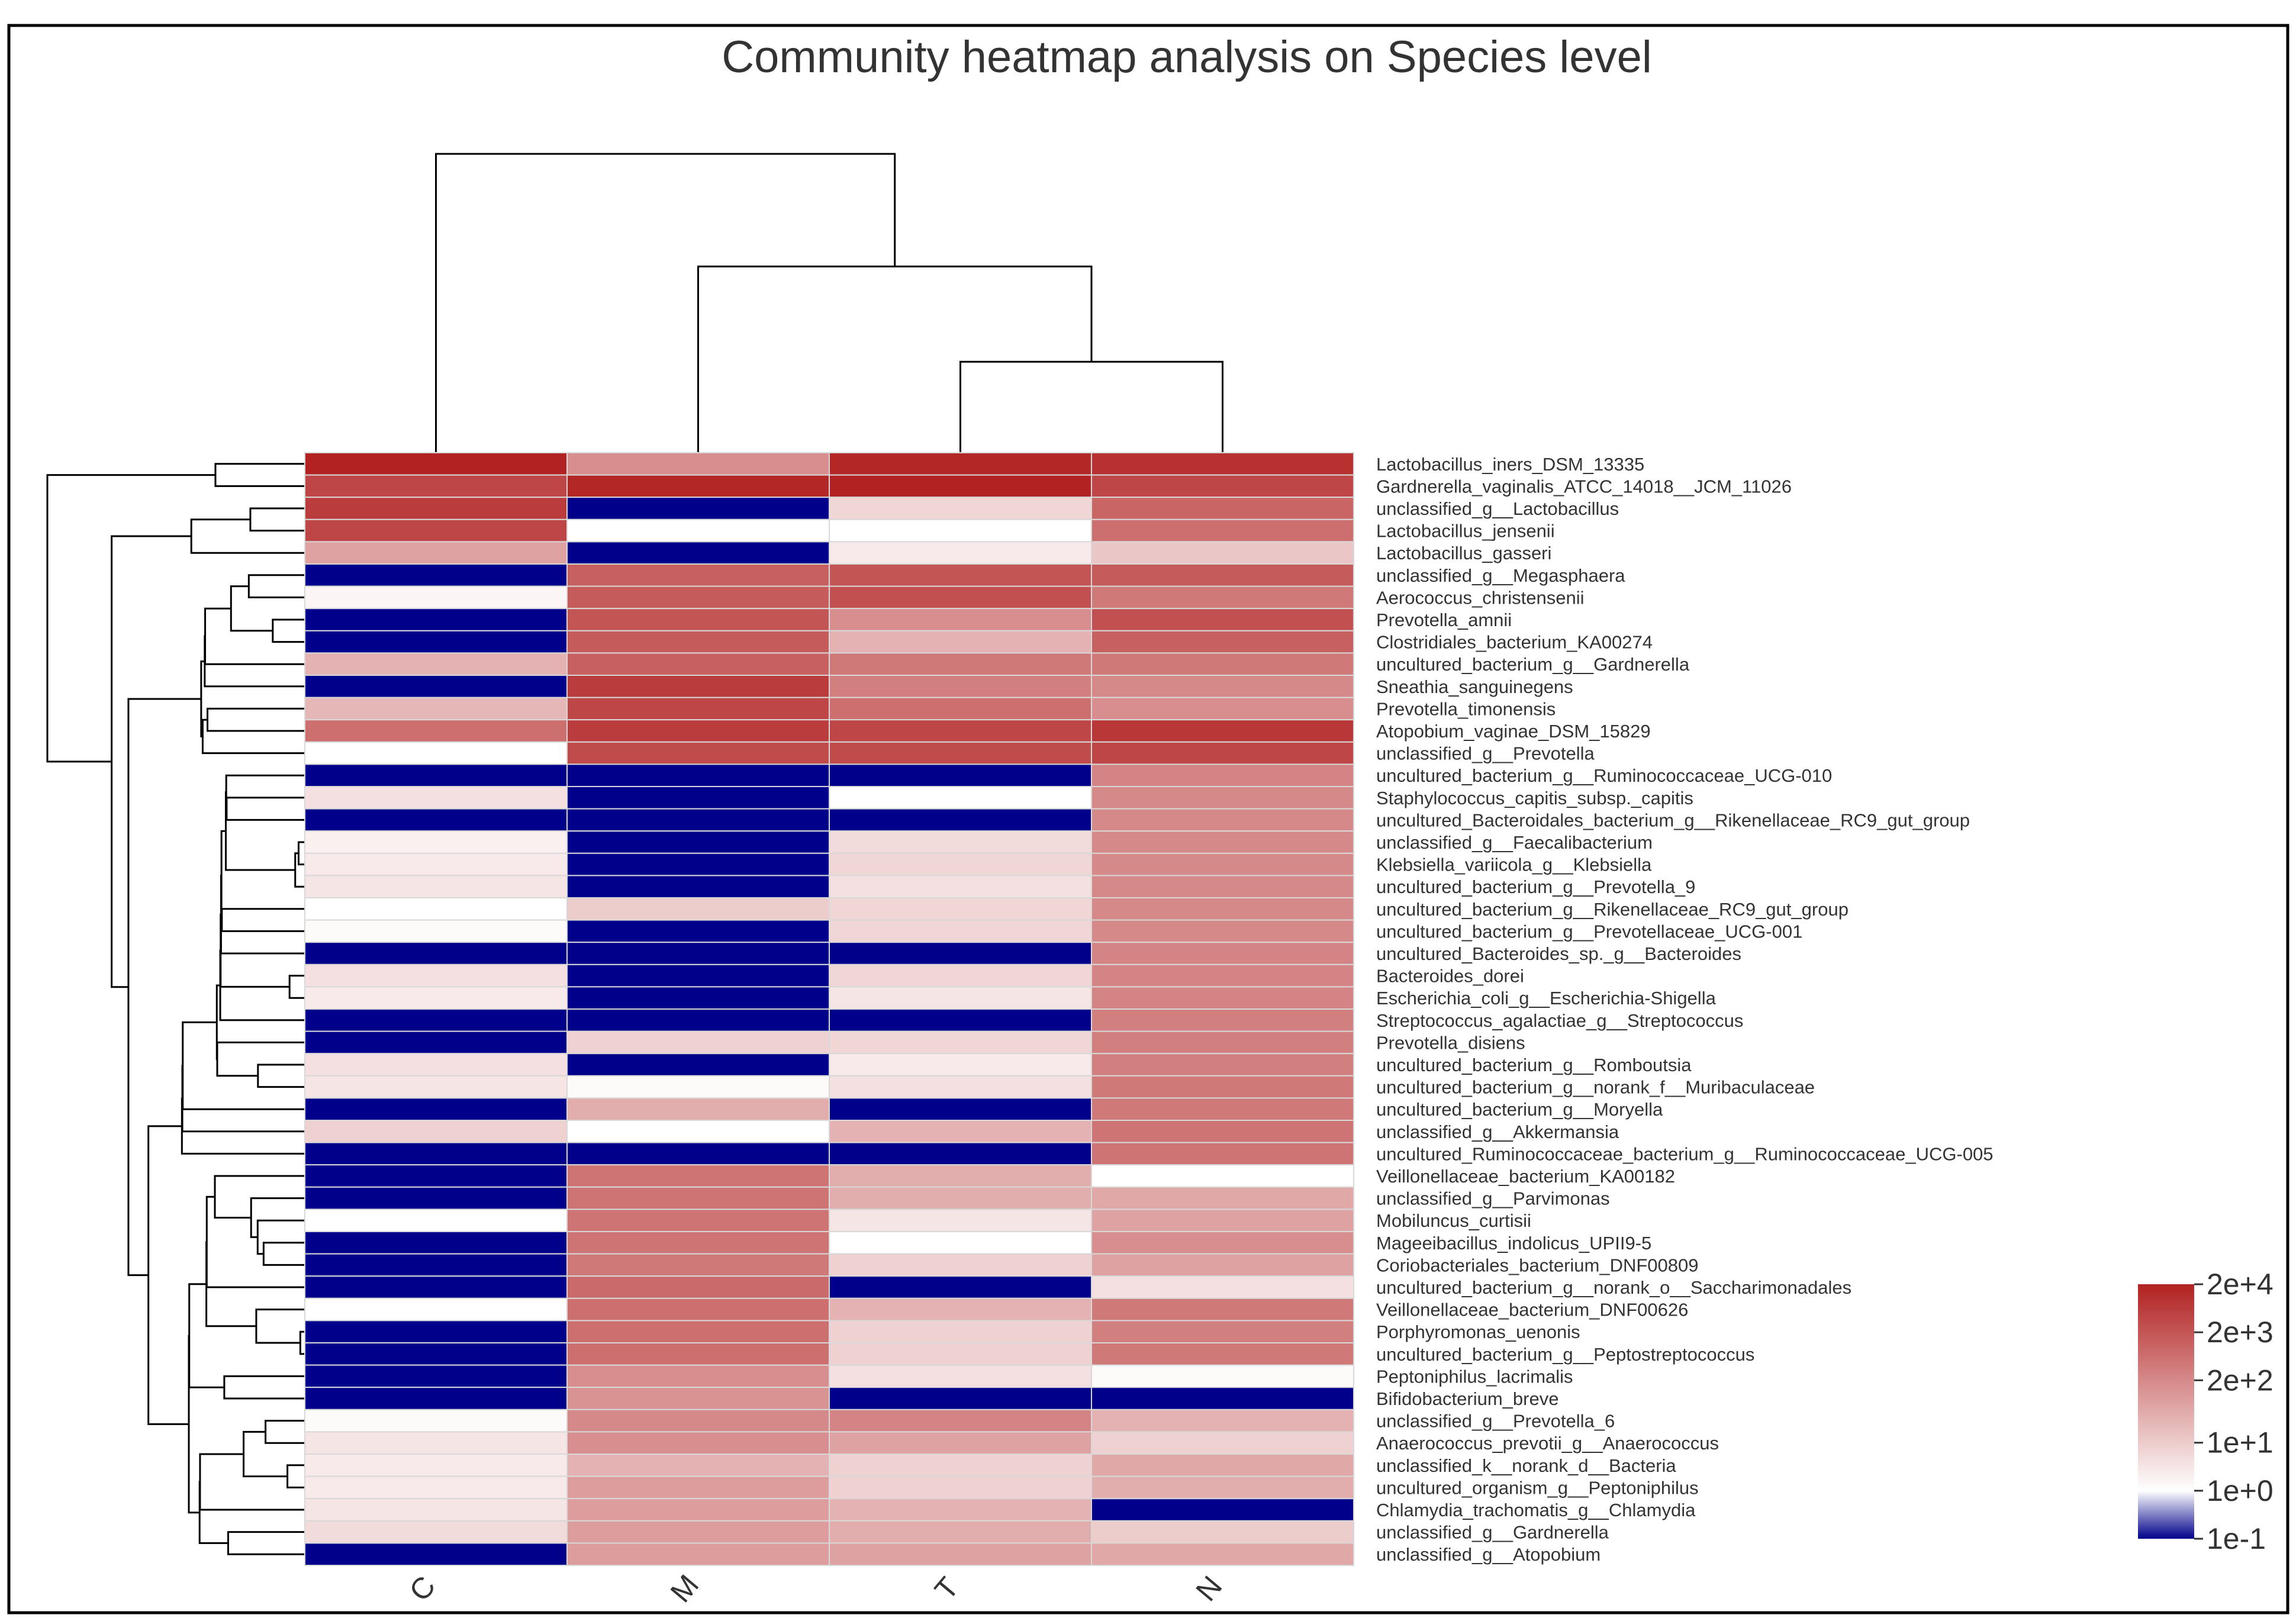  I want to click on row-label: Lactobacillus_iners_DSM_13335, so click(1510, 464).